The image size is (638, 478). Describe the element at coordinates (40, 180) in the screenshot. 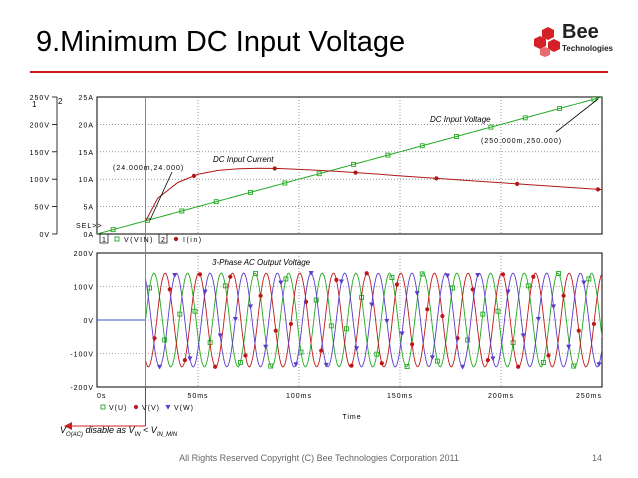

I see `left-axis-tick-label: 100V` at that location.